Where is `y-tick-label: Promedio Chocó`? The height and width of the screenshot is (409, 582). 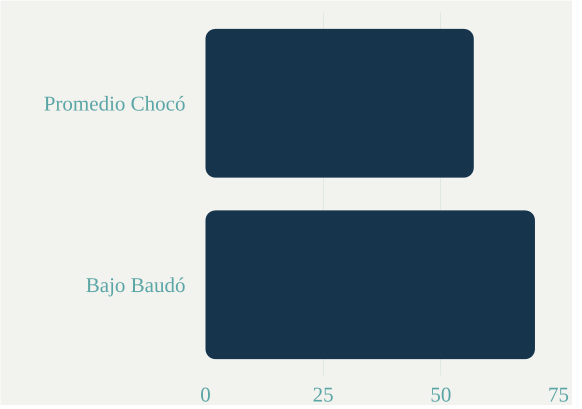
y-tick-label: Promedio Chocó is located at coordinates (115, 103).